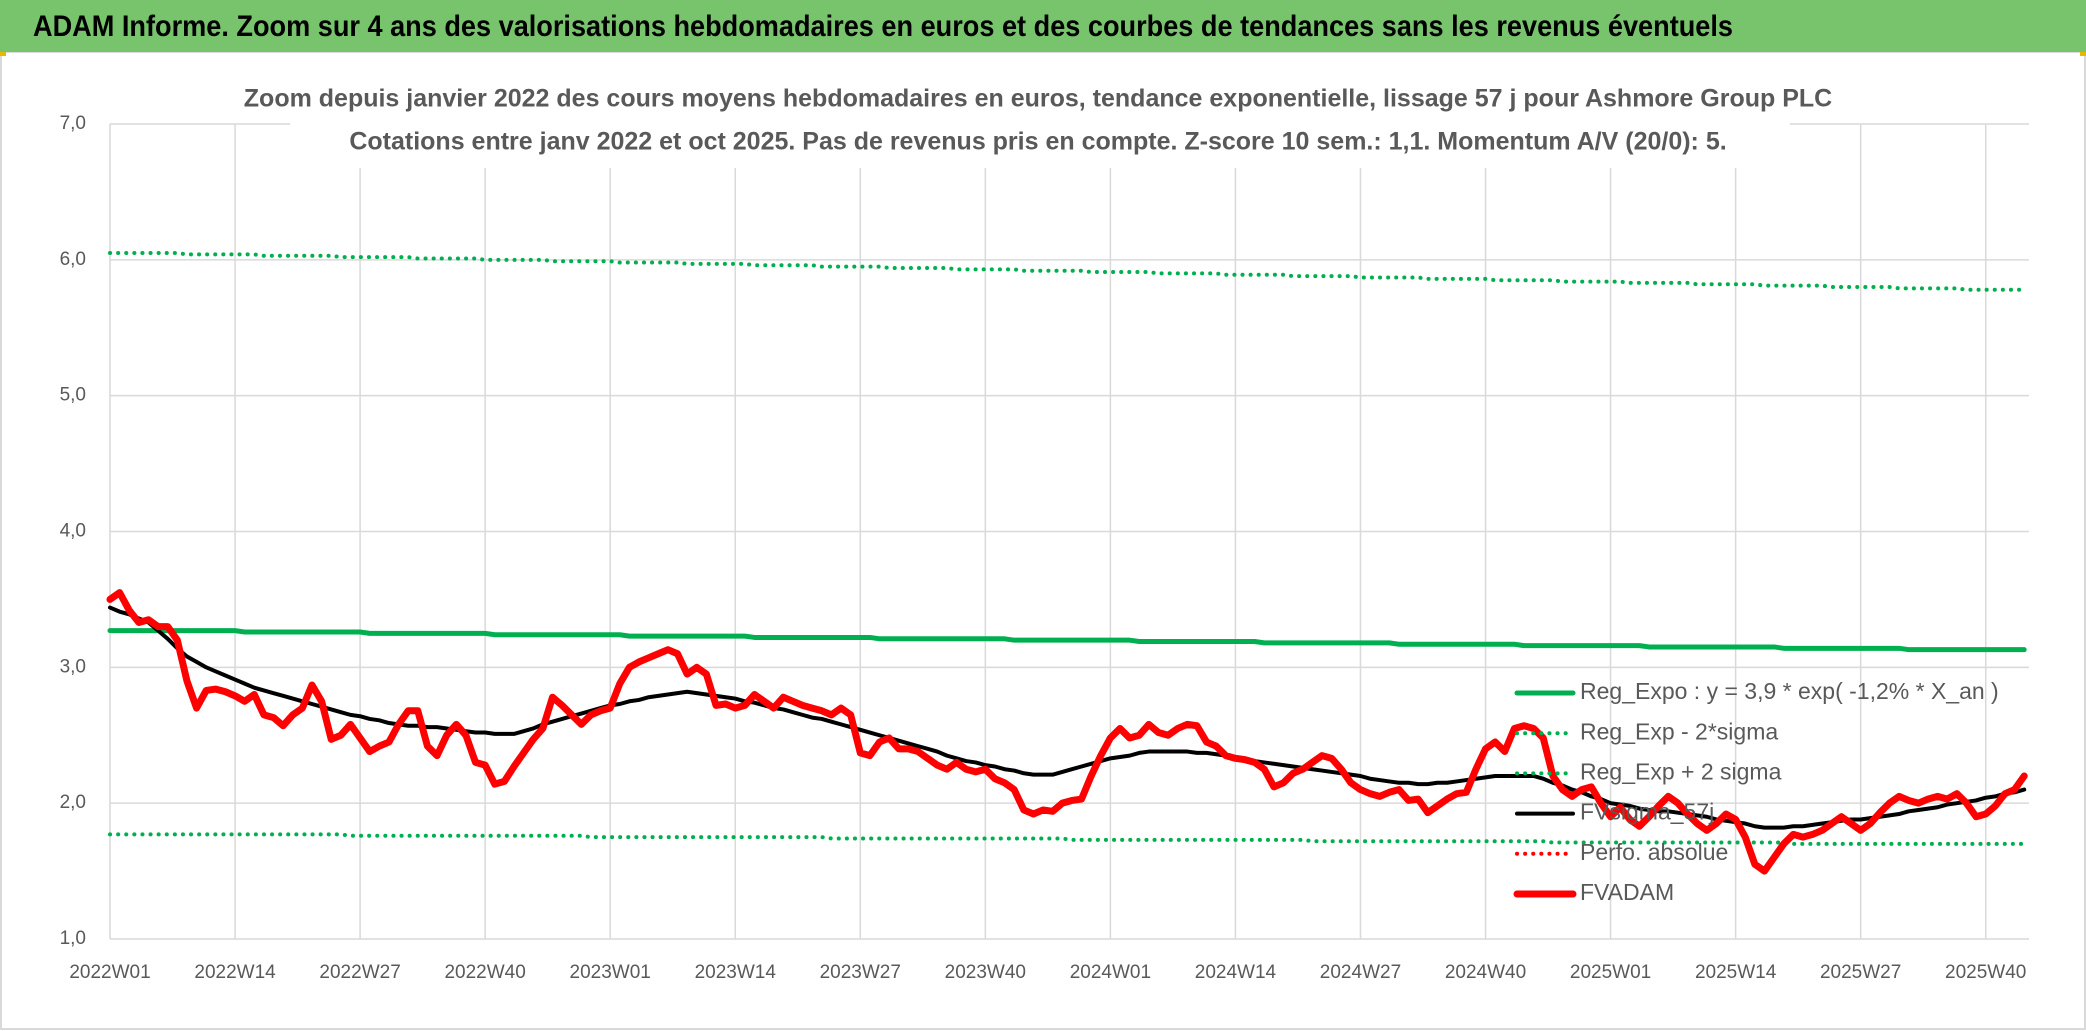  I want to click on y-tick-label: 5,0, so click(73, 395).